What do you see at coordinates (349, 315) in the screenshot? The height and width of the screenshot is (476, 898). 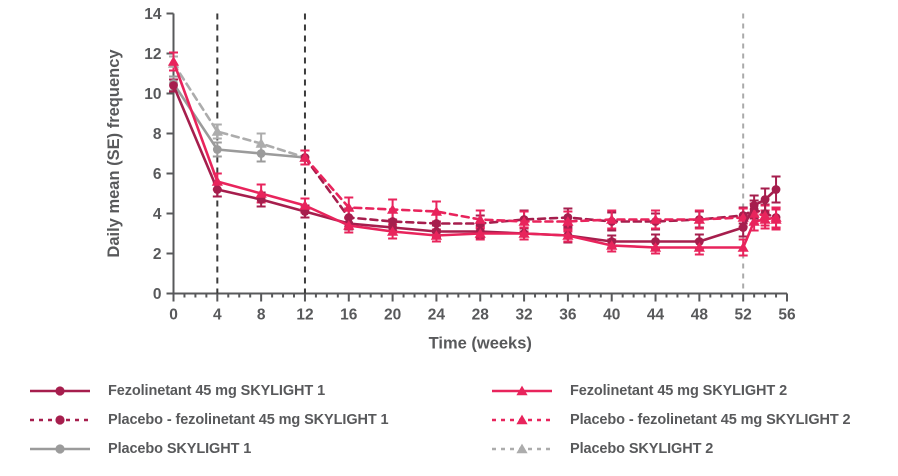 I see `x-tick-label: 16` at bounding box center [349, 315].